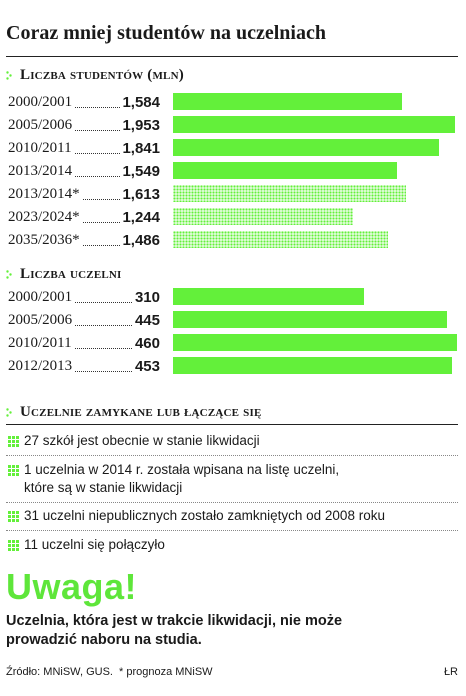 This screenshot has width=466, height=696. I want to click on chart-row: 2000/2001 310, so click(234, 297).